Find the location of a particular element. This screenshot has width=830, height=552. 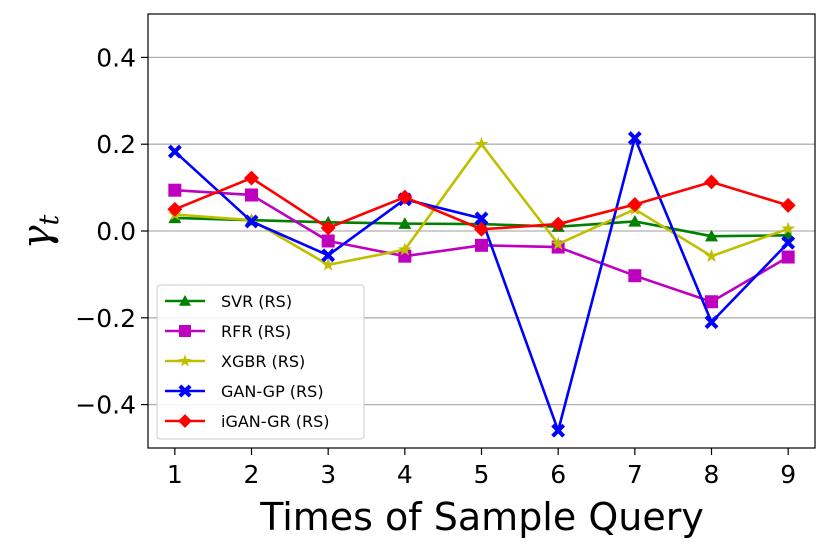

x-tick-label: 6 is located at coordinates (558, 474).